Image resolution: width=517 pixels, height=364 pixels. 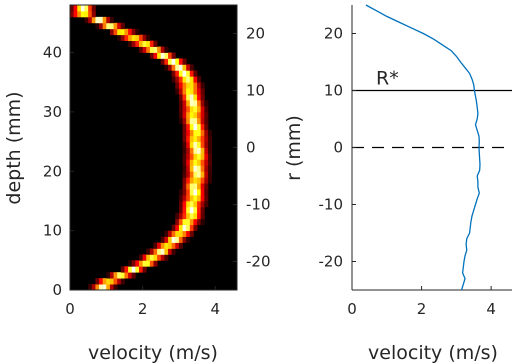 What do you see at coordinates (258, 205) in the screenshot?
I see `right-tick-label: -10` at bounding box center [258, 205].